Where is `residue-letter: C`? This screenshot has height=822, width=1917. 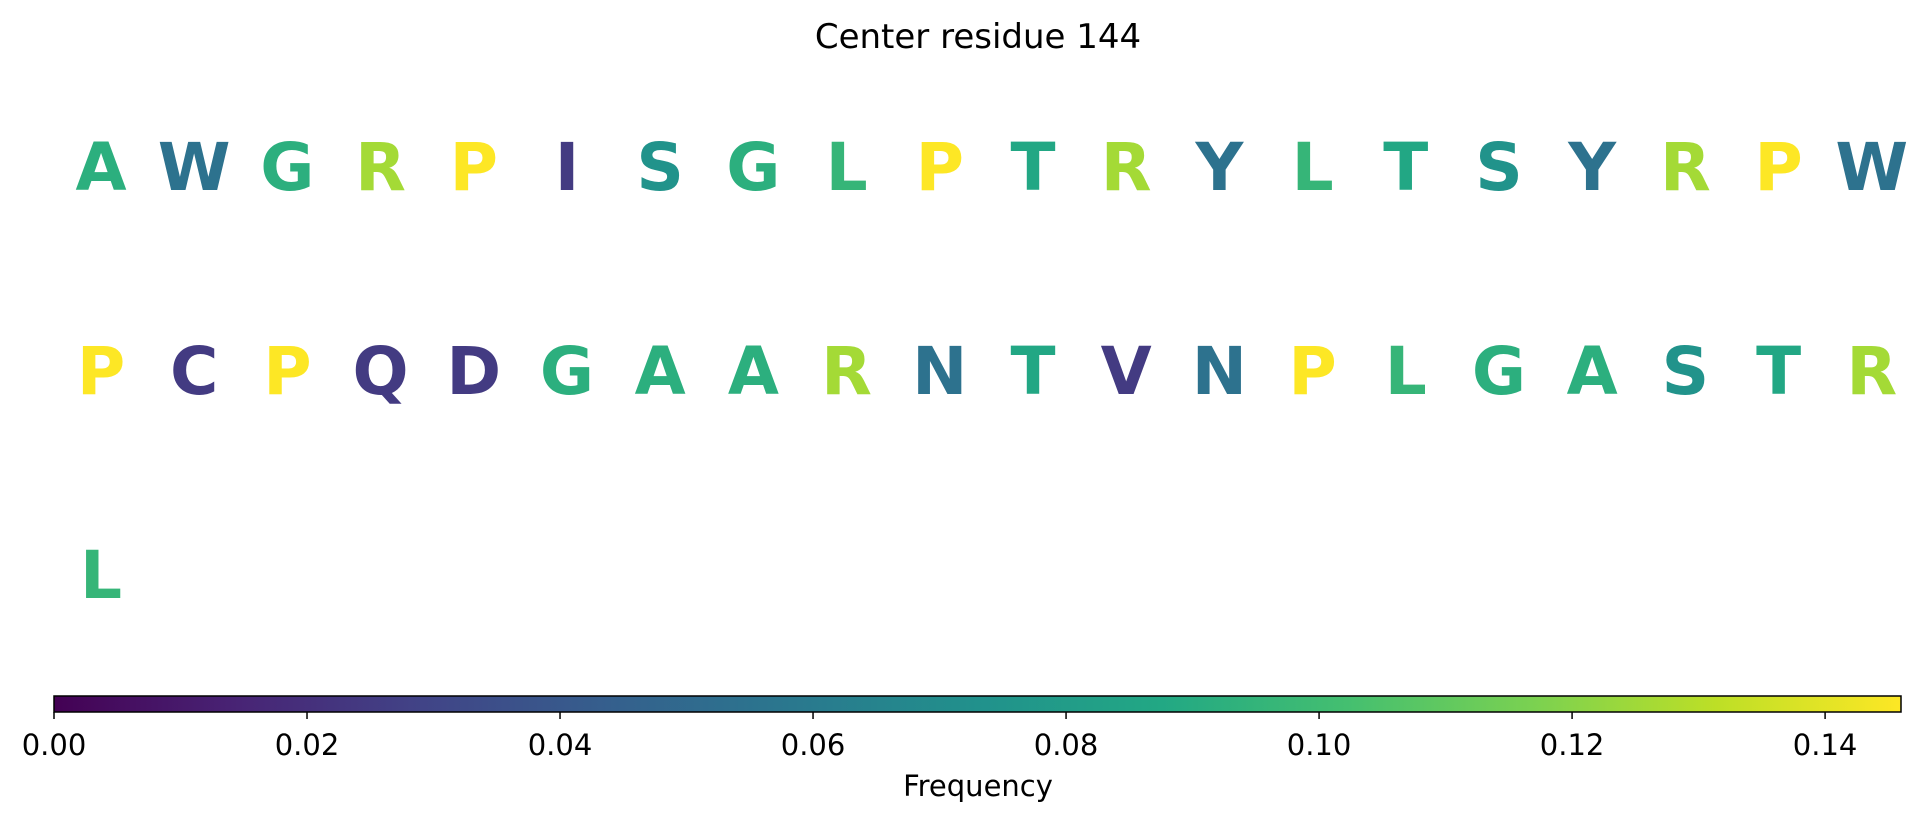
residue-letter: C is located at coordinates (194, 371).